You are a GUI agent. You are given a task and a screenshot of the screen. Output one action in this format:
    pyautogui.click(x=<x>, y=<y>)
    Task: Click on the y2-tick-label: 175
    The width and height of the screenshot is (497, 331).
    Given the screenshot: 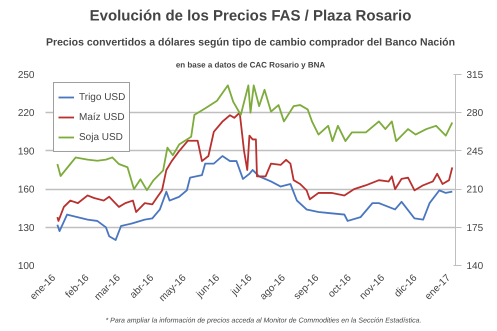 What is the action you would take?
    pyautogui.click(x=475, y=228)
    